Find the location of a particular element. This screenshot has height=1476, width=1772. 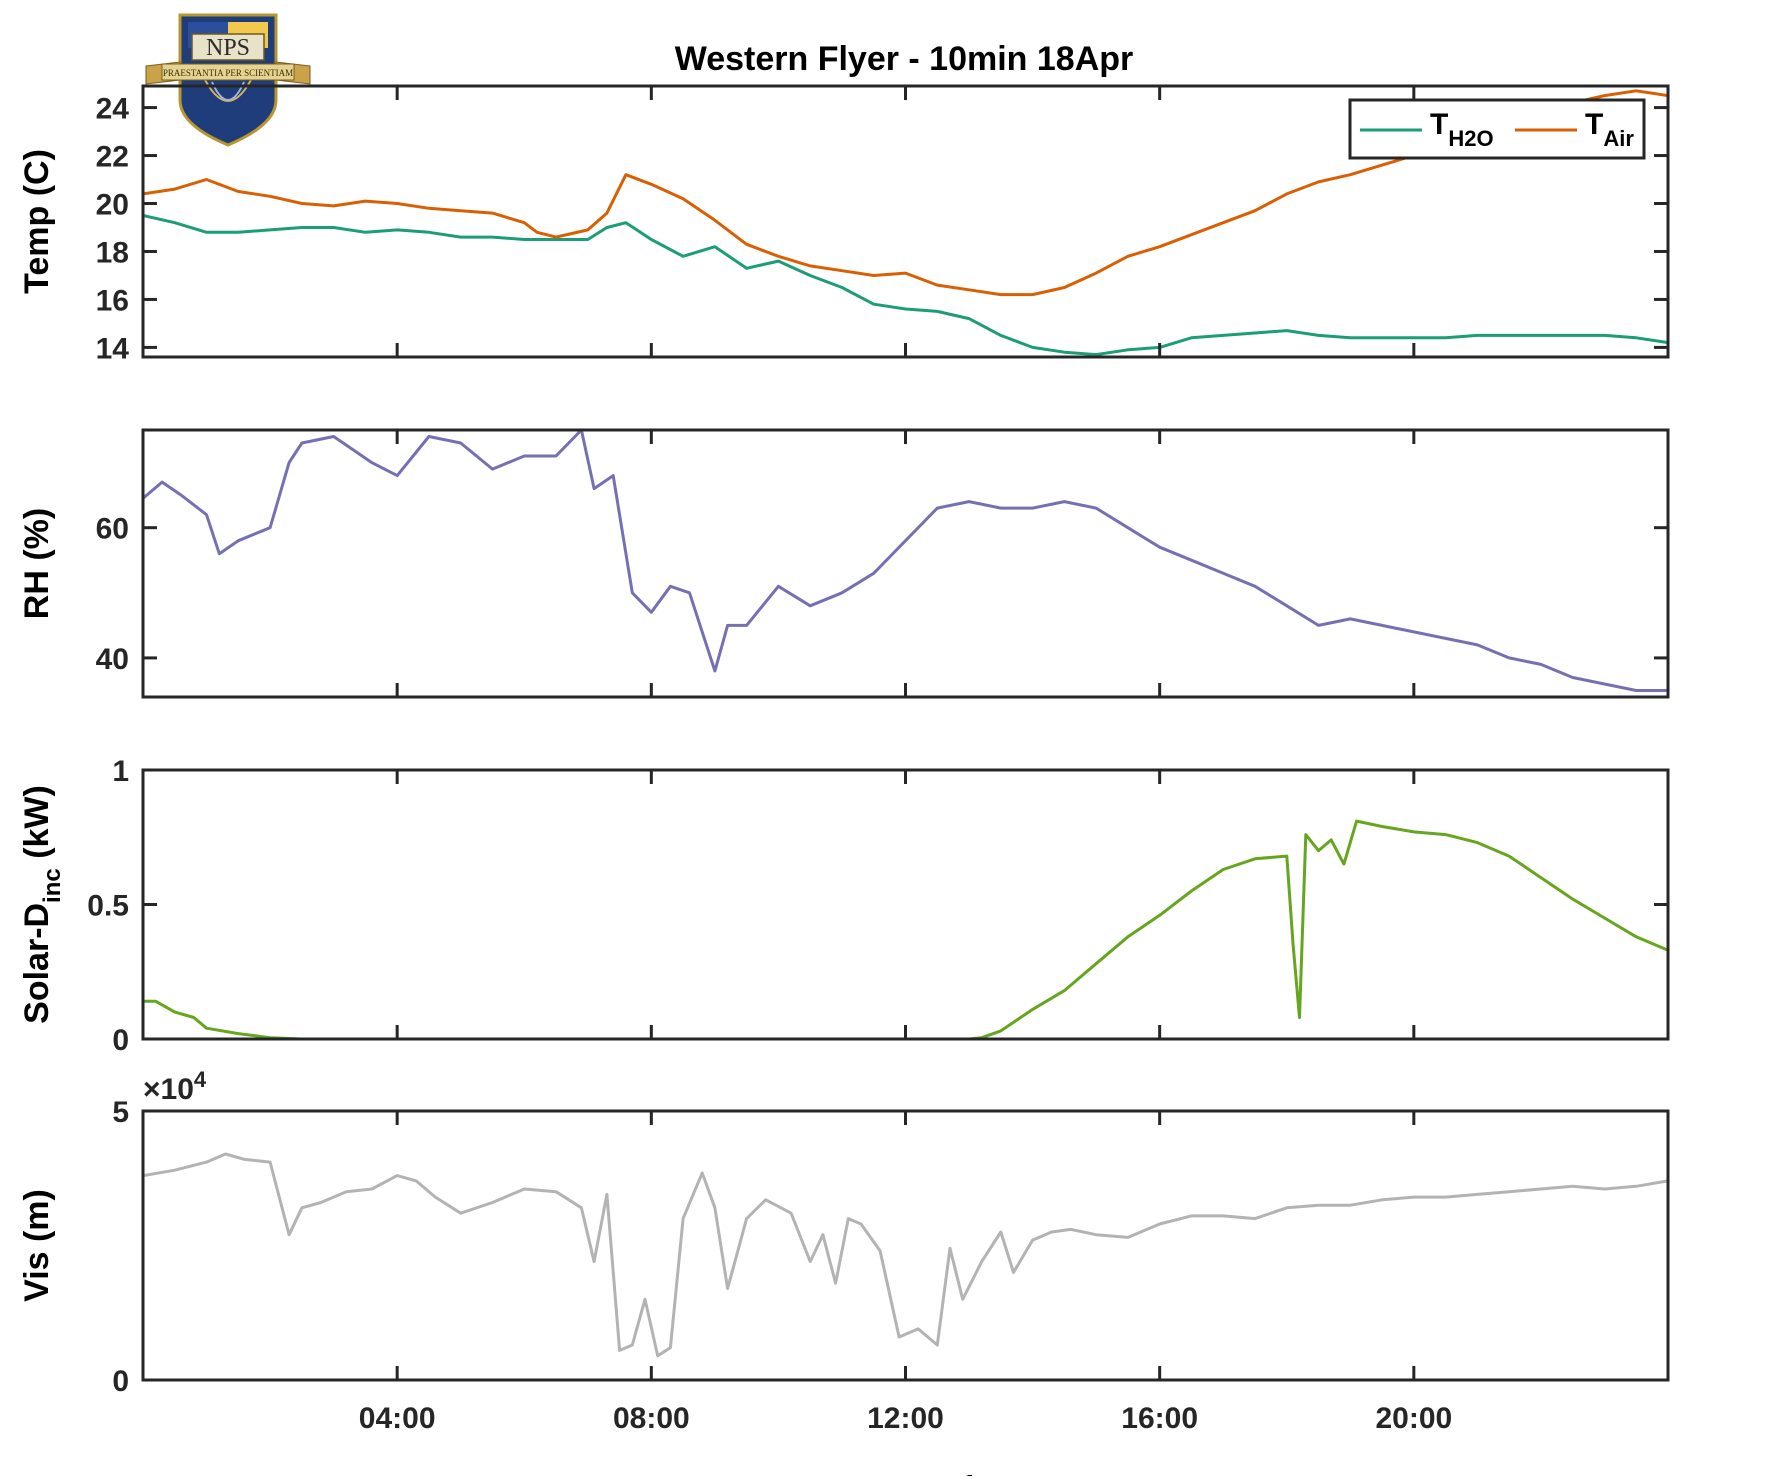

y-axis-label: RH (%) is located at coordinates (37, 563).